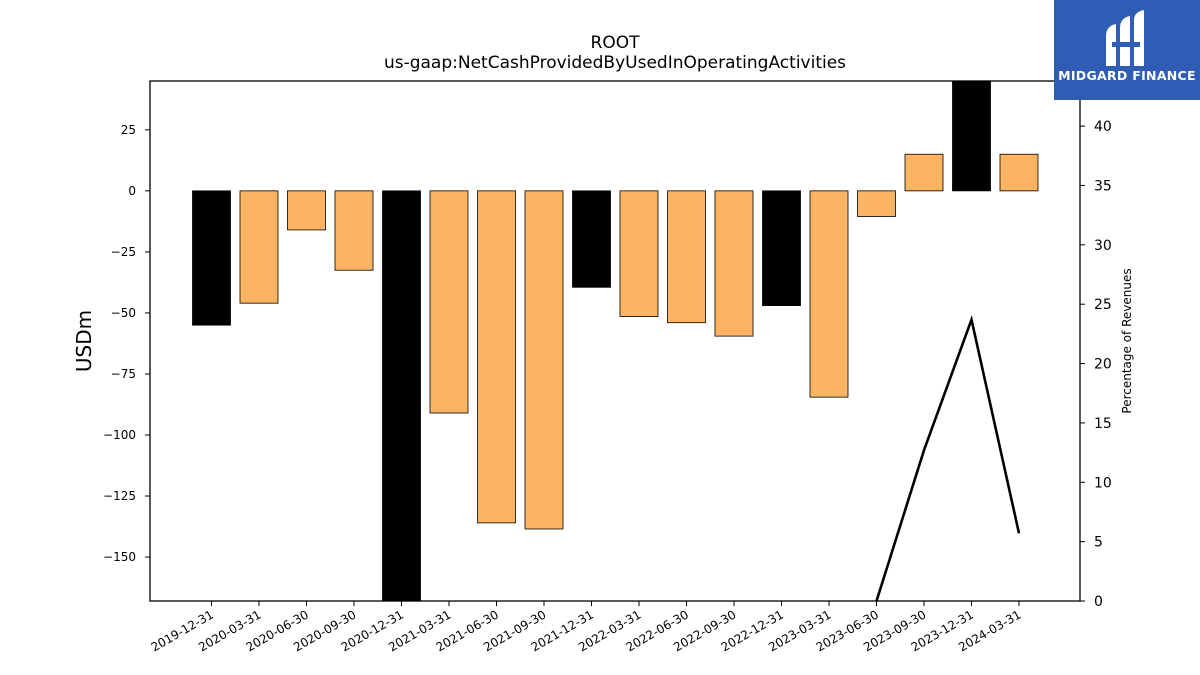 The width and height of the screenshot is (1200, 675). I want to click on y-tick-label: −100, so click(119, 435).